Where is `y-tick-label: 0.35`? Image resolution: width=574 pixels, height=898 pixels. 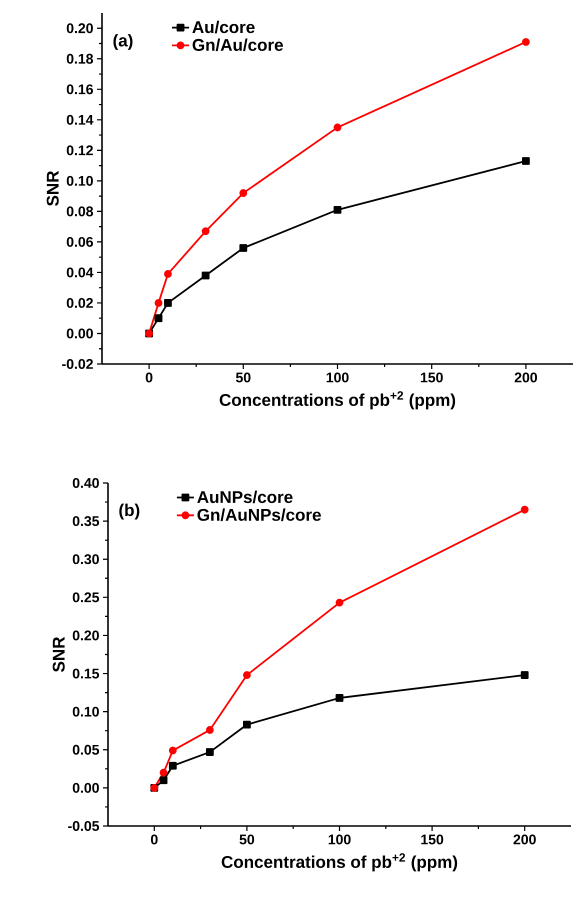 y-tick-label: 0.35 is located at coordinates (86, 521).